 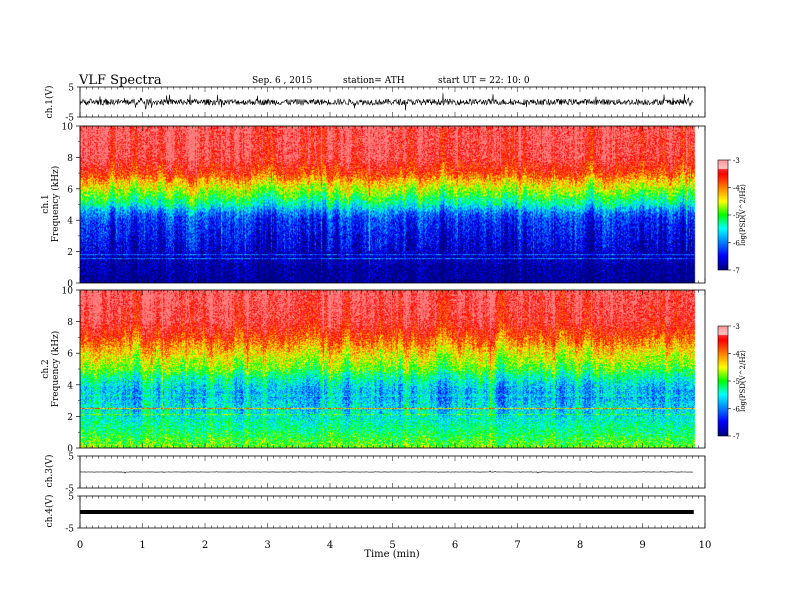 What do you see at coordinates (736, 327) in the screenshot?
I see `cbar2-tick-label: -3` at bounding box center [736, 327].